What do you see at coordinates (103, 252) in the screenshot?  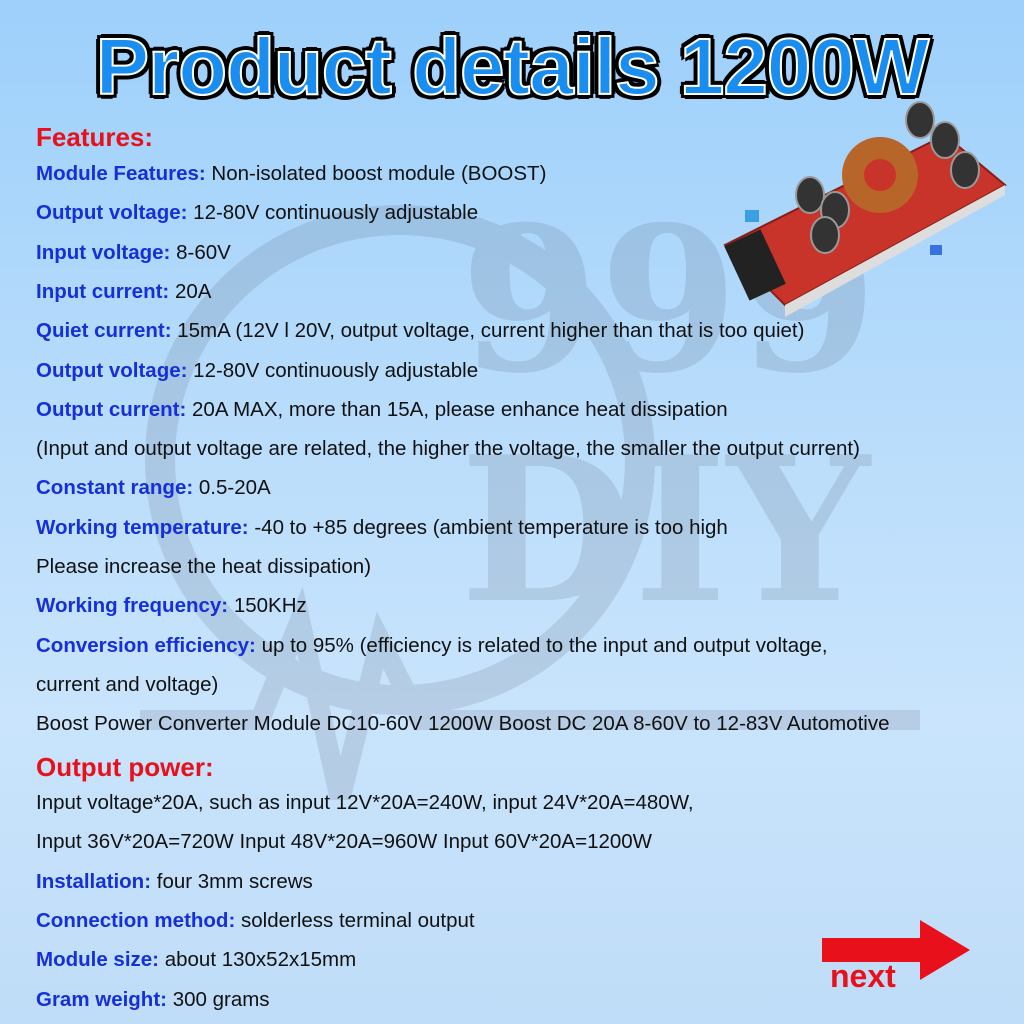 I see `row-label: Input voltage:` at bounding box center [103, 252].